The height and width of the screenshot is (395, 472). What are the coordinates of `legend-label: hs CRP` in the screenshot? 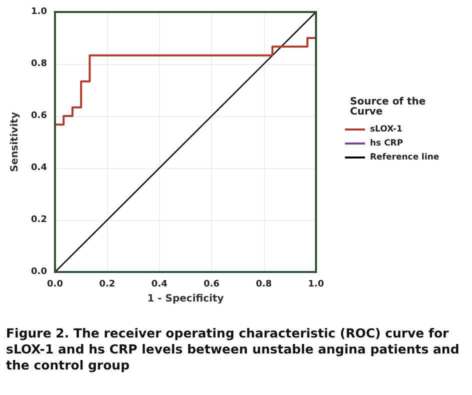 It's located at (387, 143).